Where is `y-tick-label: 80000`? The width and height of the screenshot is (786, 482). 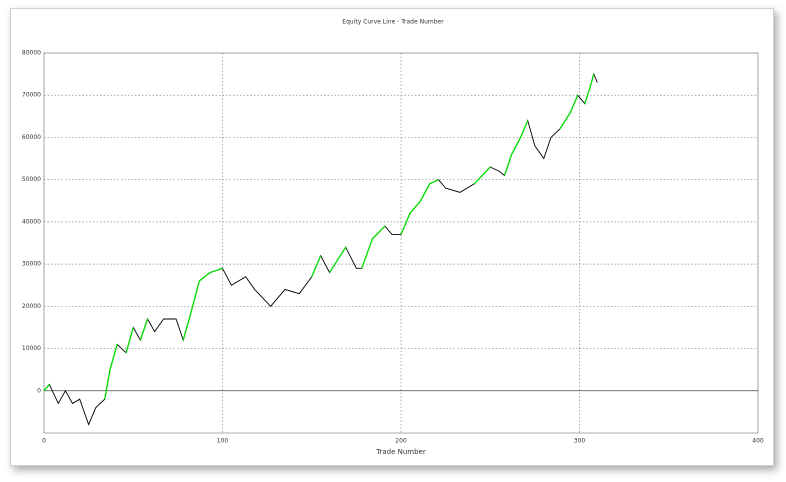 y-tick-label: 80000 is located at coordinates (31, 53).